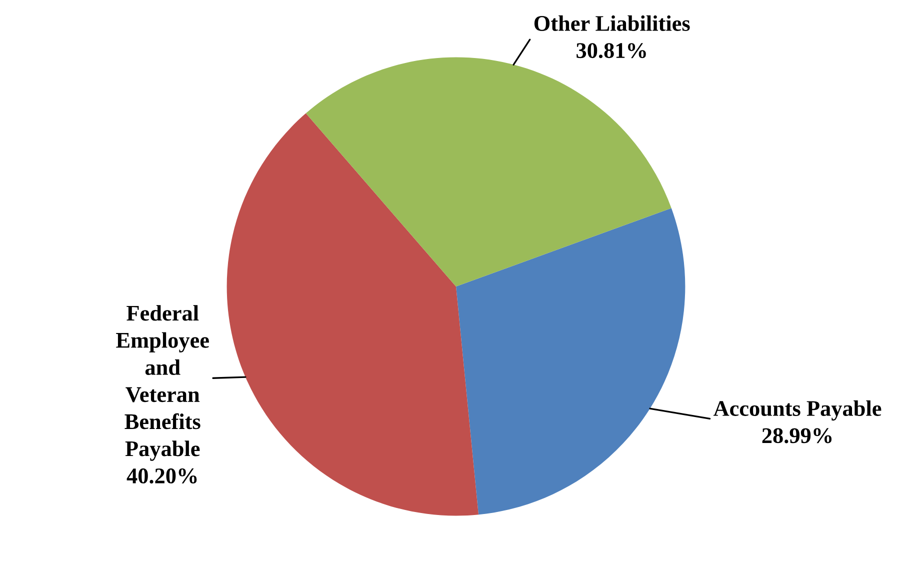  What do you see at coordinates (161, 476) in the screenshot?
I see `data-label: 40.20%` at bounding box center [161, 476].